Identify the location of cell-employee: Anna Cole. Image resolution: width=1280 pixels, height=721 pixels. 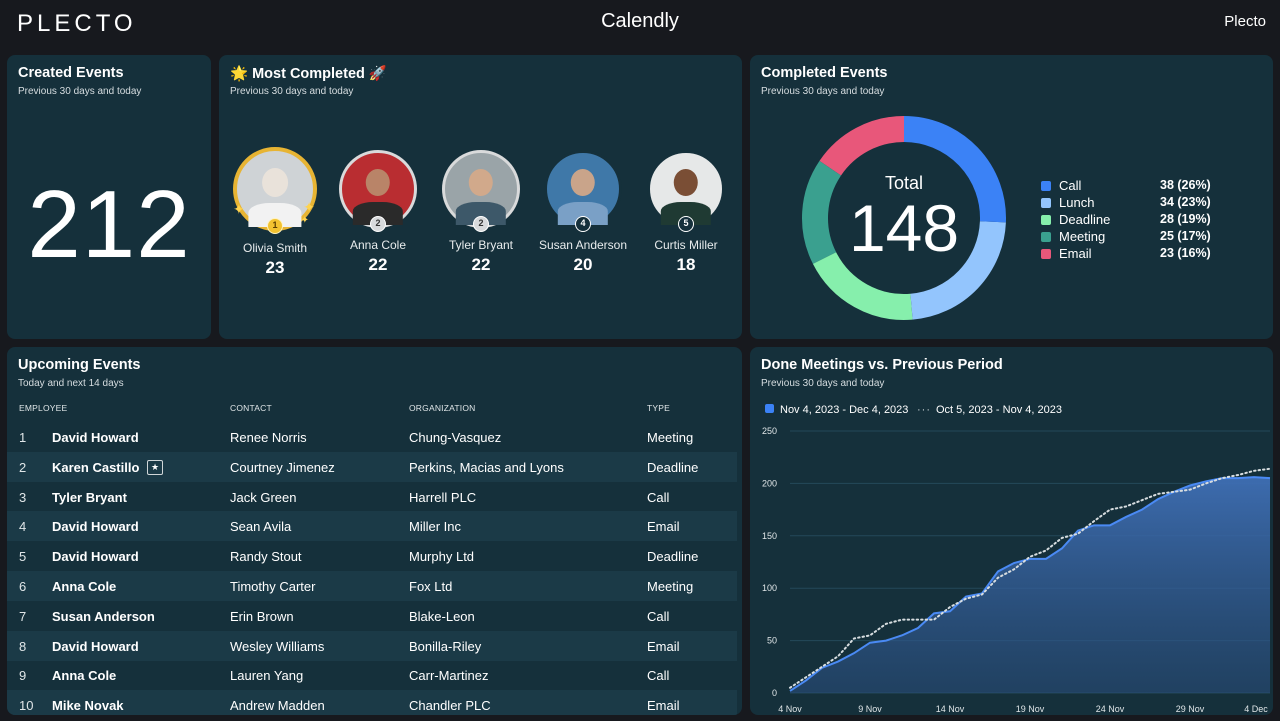
(84, 586).